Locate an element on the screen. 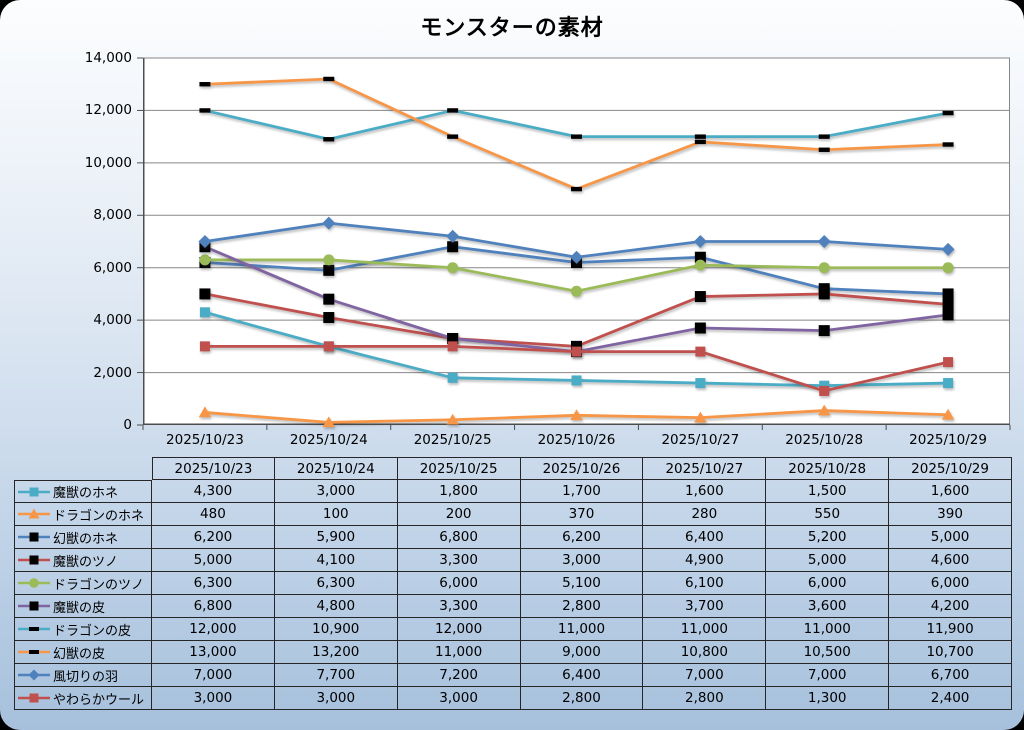  table-value-cell: 6,800 is located at coordinates (213, 606).